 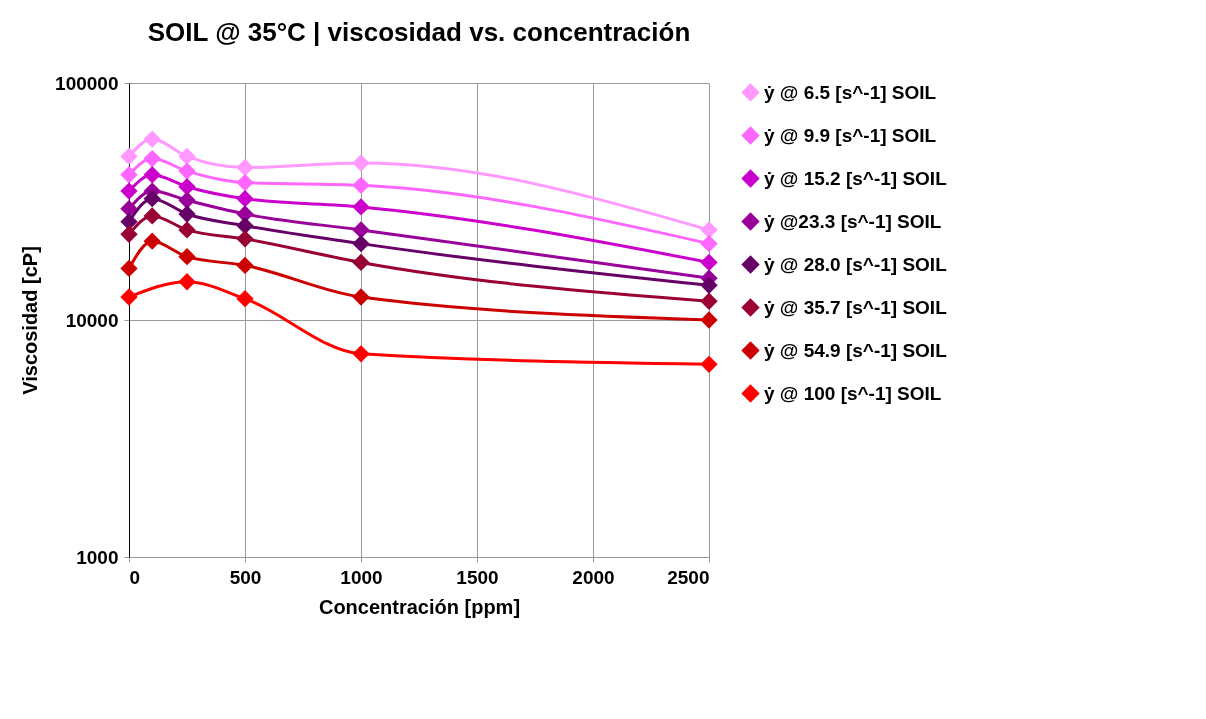 I want to click on y-axis-title: Viscosidad [cP], so click(x=30, y=320).